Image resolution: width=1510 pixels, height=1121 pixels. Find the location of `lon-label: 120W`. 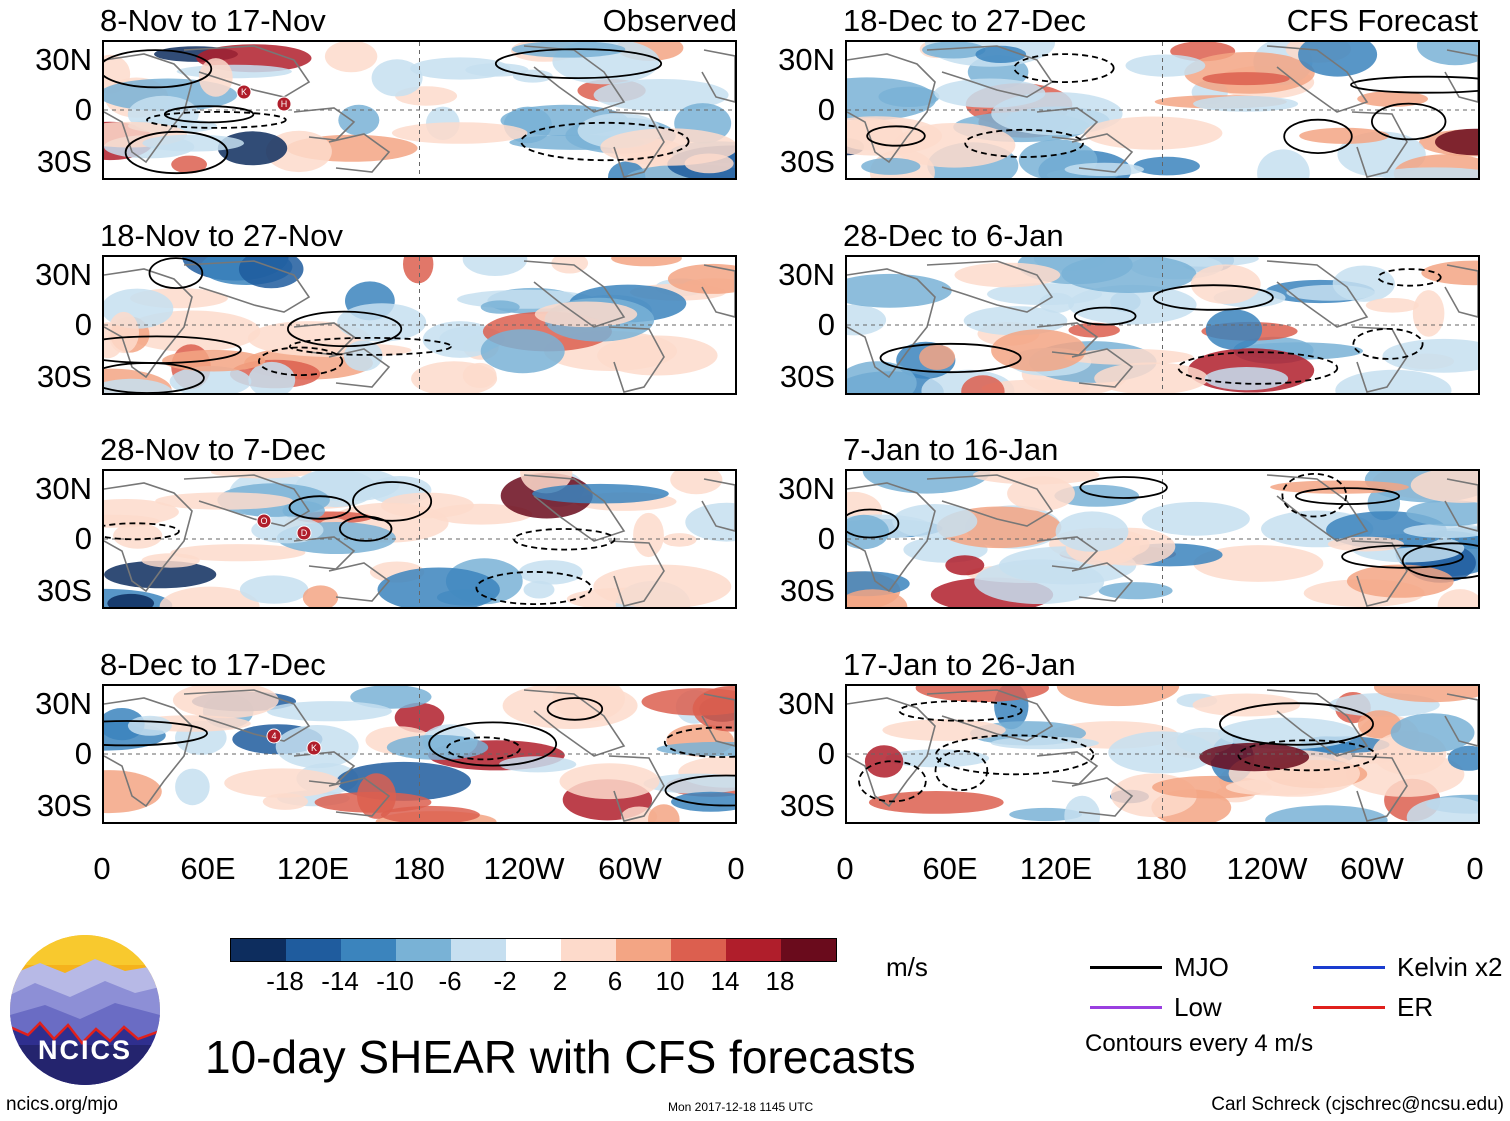

lon-label: 120W is located at coordinates (1267, 868).